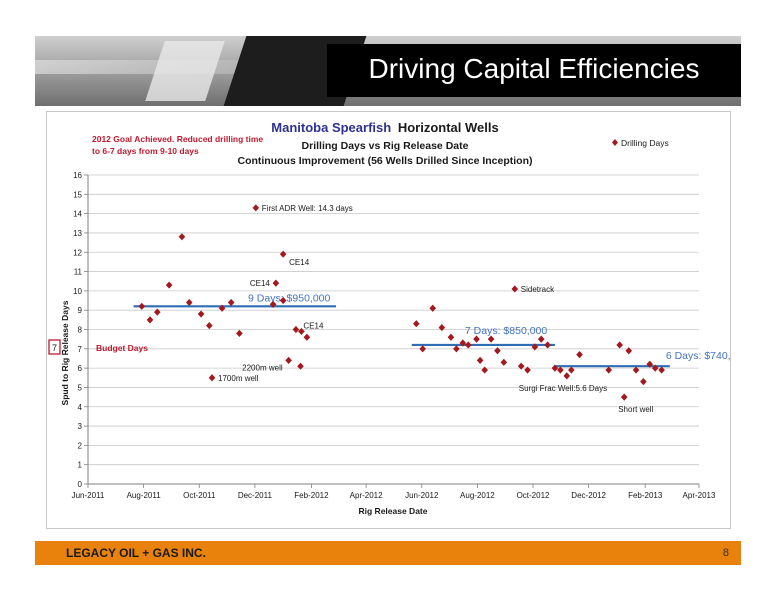 This screenshot has height=600, width=776. Describe the element at coordinates (77, 214) in the screenshot. I see `y-tick-label: 14` at that location.